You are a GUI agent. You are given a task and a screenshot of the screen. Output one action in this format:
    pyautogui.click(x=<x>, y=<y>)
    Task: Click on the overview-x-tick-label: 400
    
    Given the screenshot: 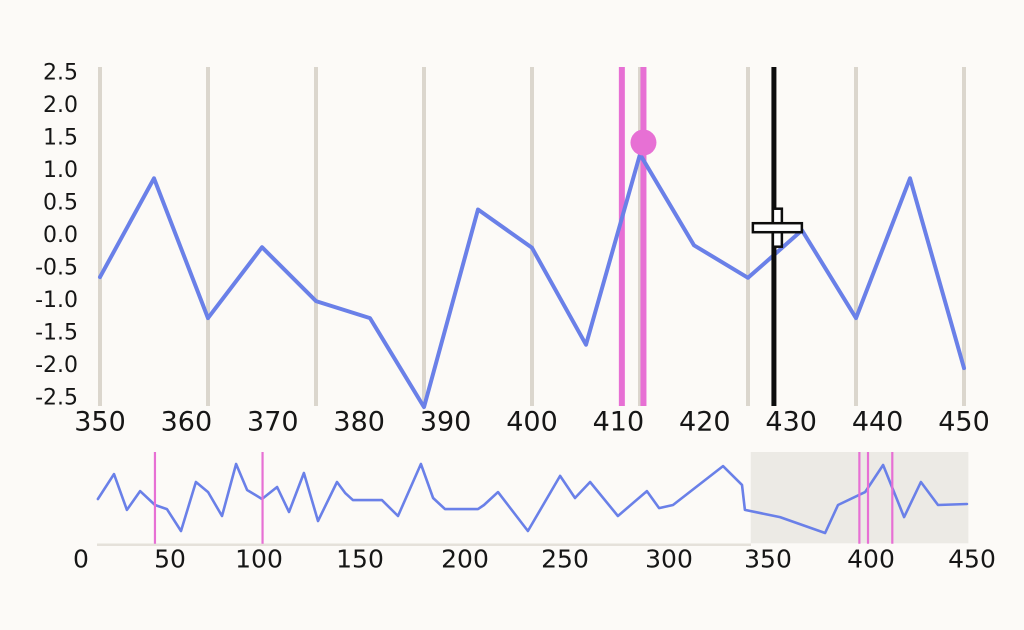 What is the action you would take?
    pyautogui.click(x=871, y=559)
    